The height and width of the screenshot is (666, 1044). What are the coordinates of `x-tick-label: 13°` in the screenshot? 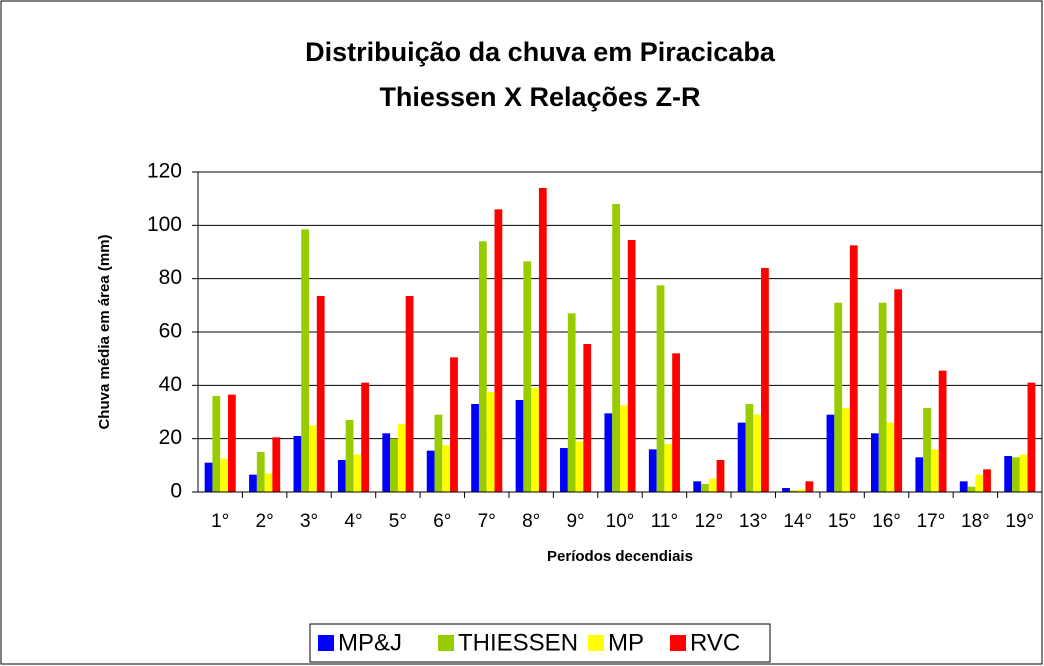 It's located at (753, 521).